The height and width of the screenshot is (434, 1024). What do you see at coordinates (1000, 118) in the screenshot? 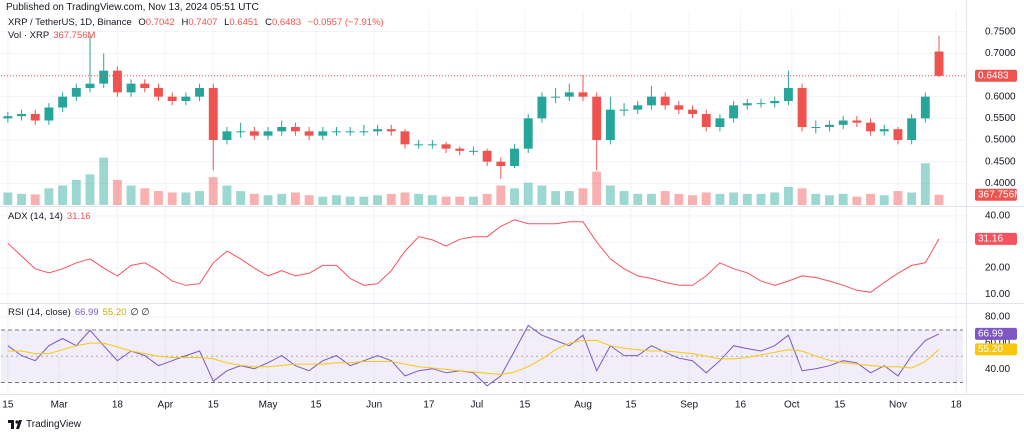
I see `y-tick-label: 0.5500` at bounding box center [1000, 118].